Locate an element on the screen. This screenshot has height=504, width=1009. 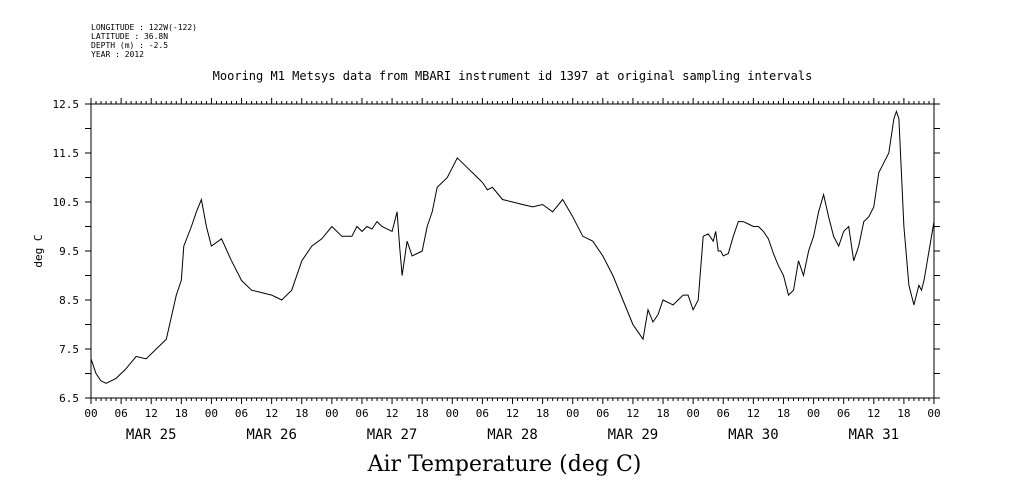
x-day-label: MAR 27 is located at coordinates (392, 435).